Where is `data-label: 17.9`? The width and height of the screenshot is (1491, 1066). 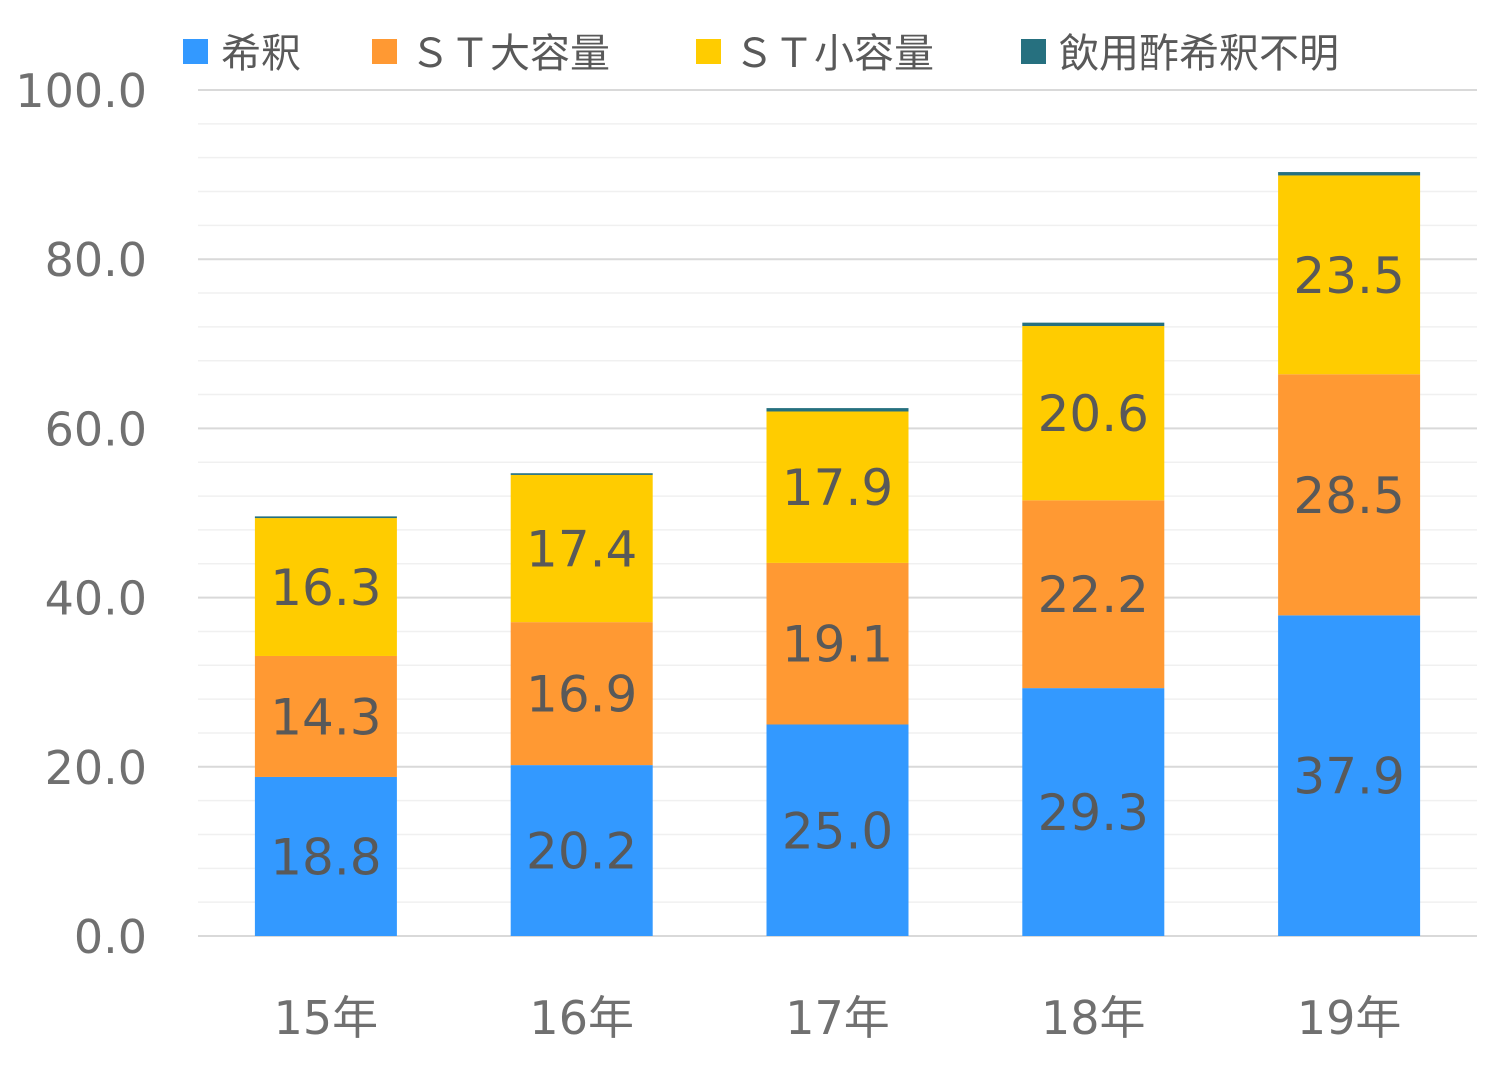
data-label: 17.9 is located at coordinates (837, 488).